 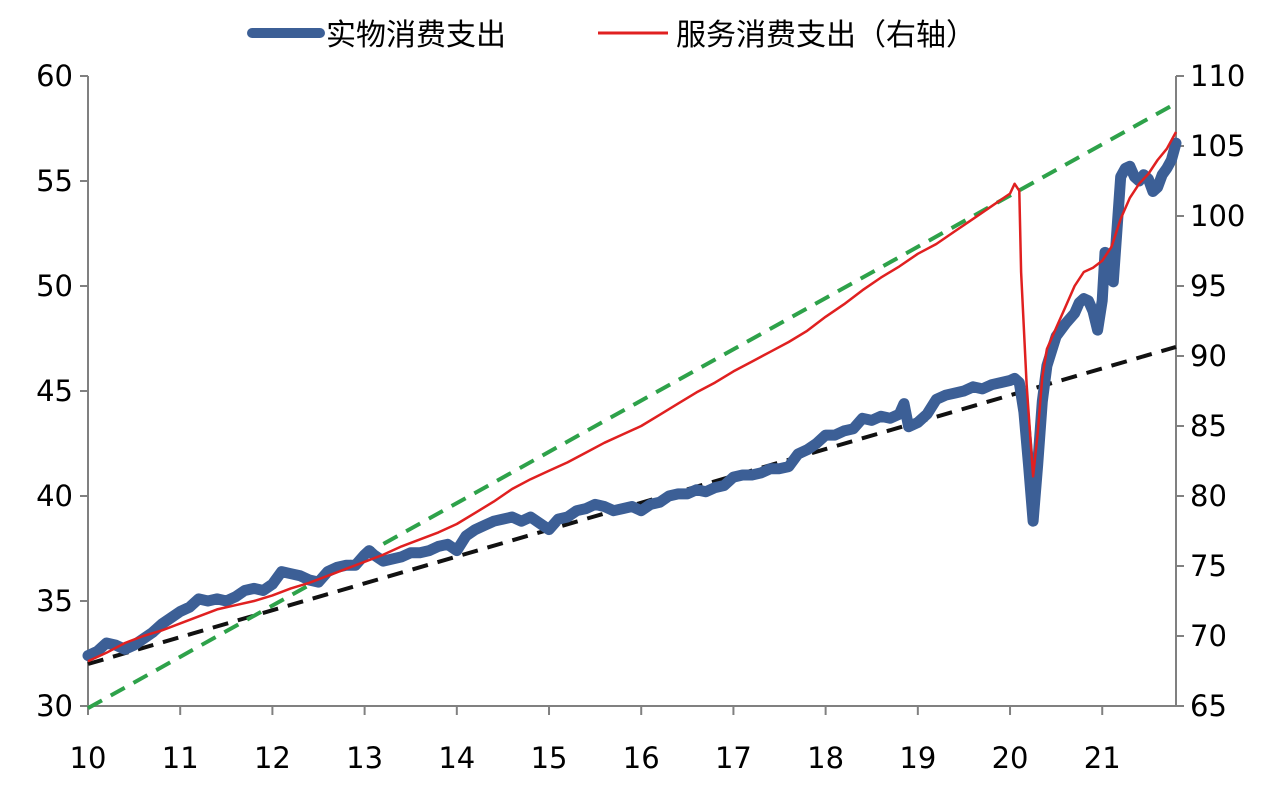 What do you see at coordinates (1208, 706) in the screenshot?
I see `right-tick-label: 65` at bounding box center [1208, 706].